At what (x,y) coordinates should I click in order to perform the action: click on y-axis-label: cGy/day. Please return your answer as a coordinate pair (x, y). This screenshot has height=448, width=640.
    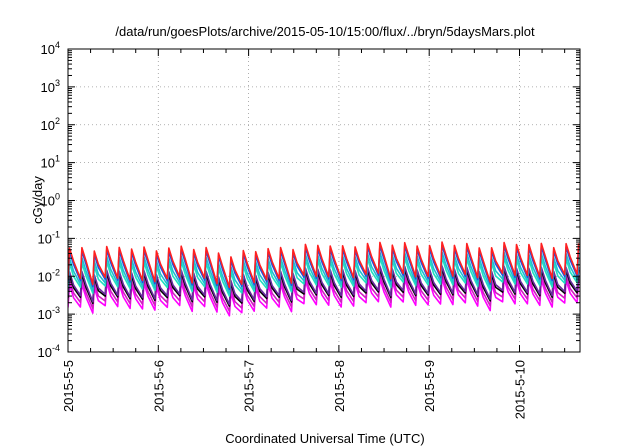
    Looking at the image, I should click on (37, 200).